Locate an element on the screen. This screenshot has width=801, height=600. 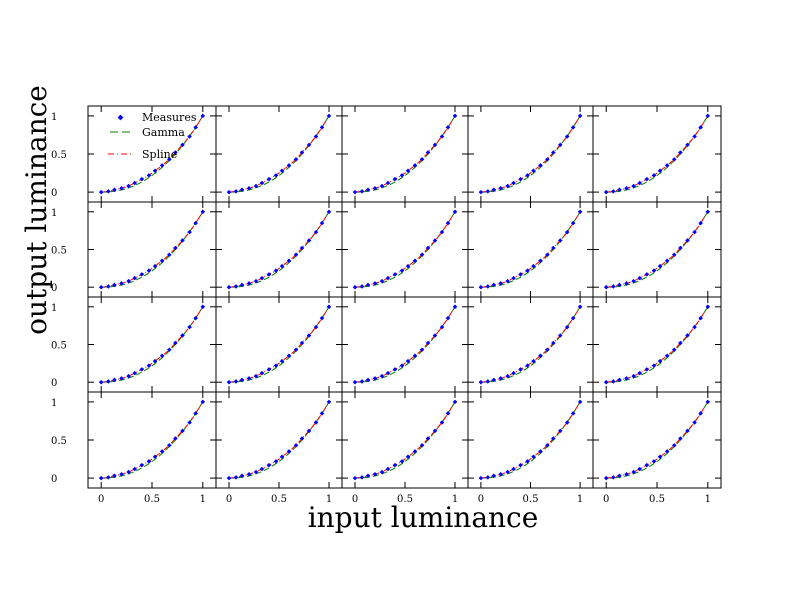
panel-r0-c3 is located at coordinates (530, 154).